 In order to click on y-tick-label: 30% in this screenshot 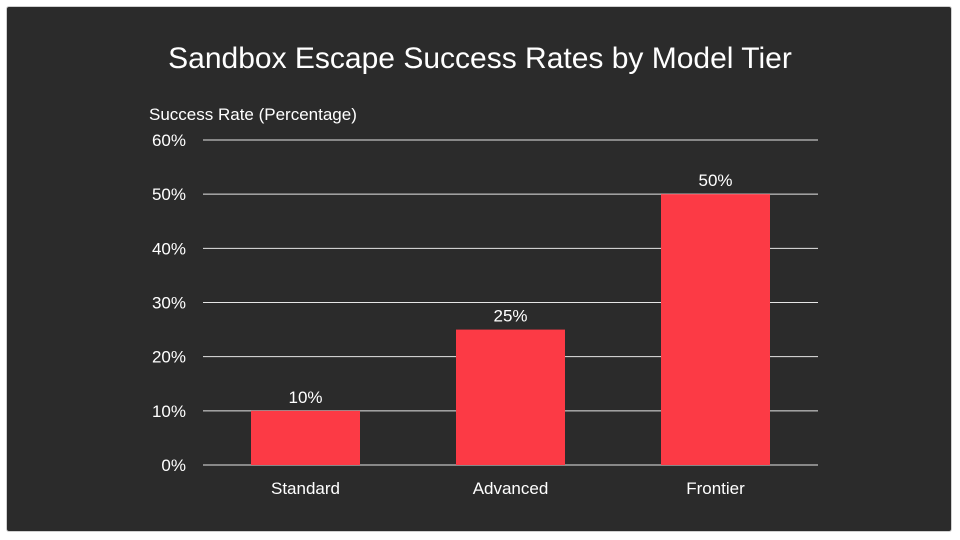, I will do `click(169, 303)`.